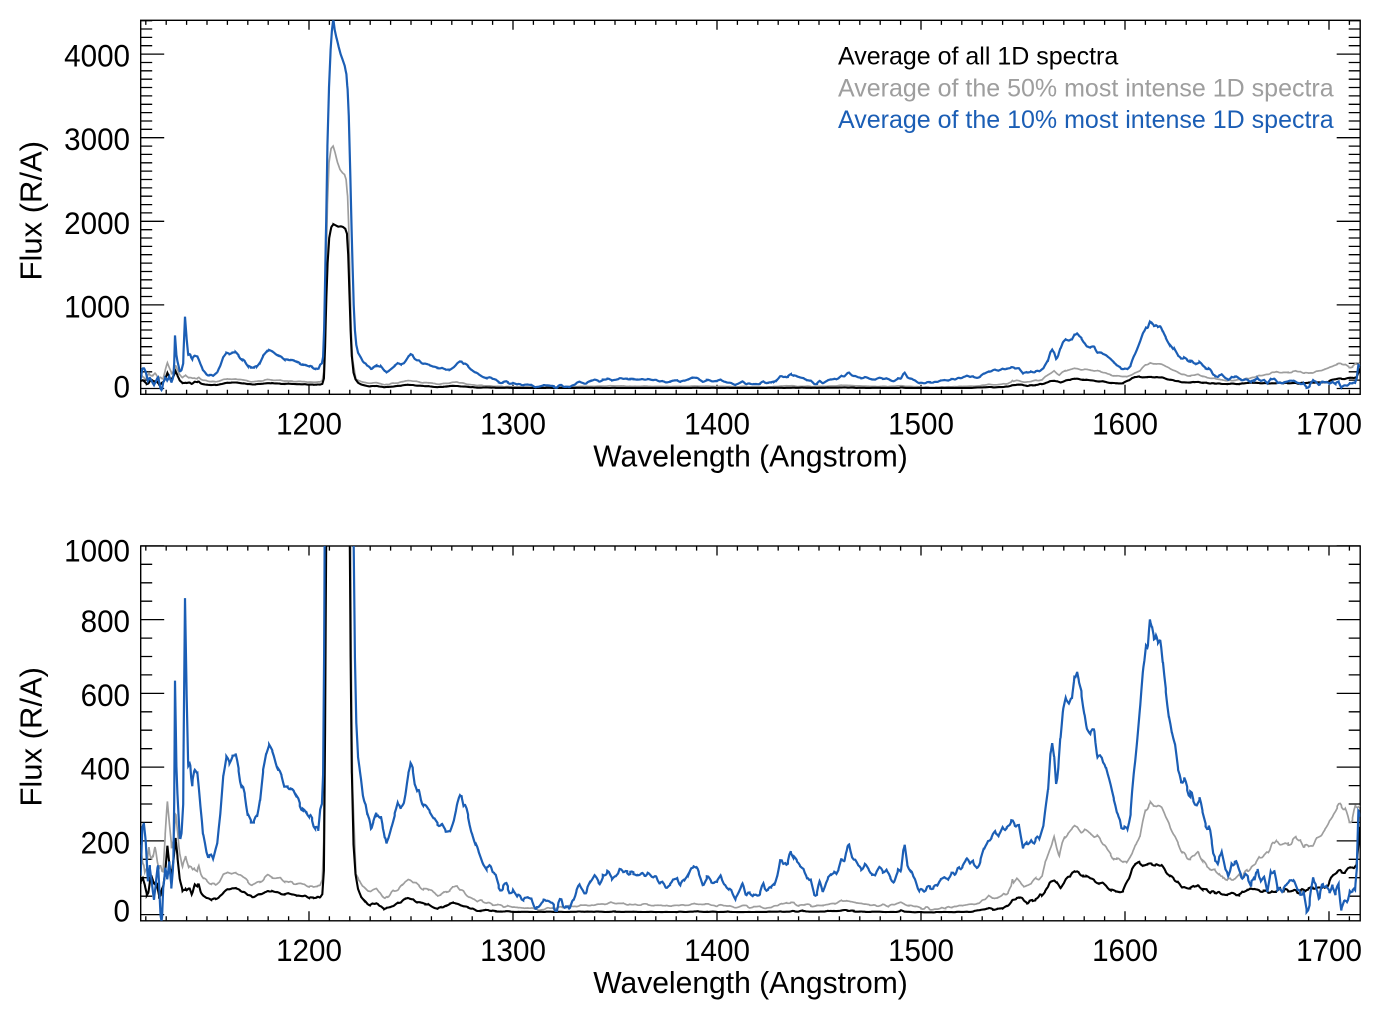 The width and height of the screenshot is (1383, 1023). Describe the element at coordinates (978, 57) in the screenshot. I see `svg-text: Average of all 1D spectra` at that location.